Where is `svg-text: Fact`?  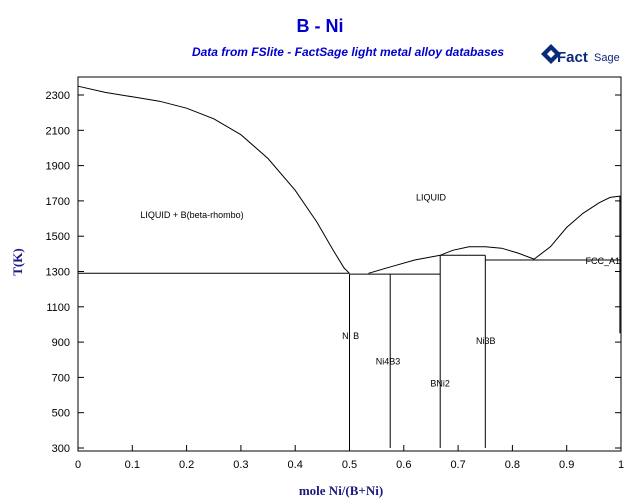 svg-text: Fact is located at coordinates (572, 57).